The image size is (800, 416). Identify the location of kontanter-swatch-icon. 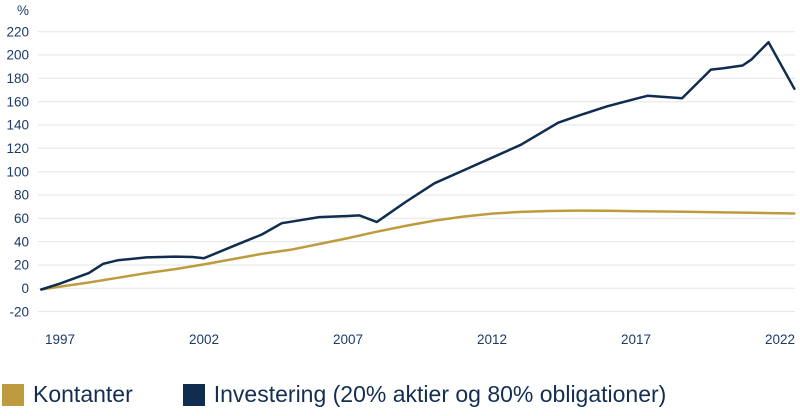
(13, 394).